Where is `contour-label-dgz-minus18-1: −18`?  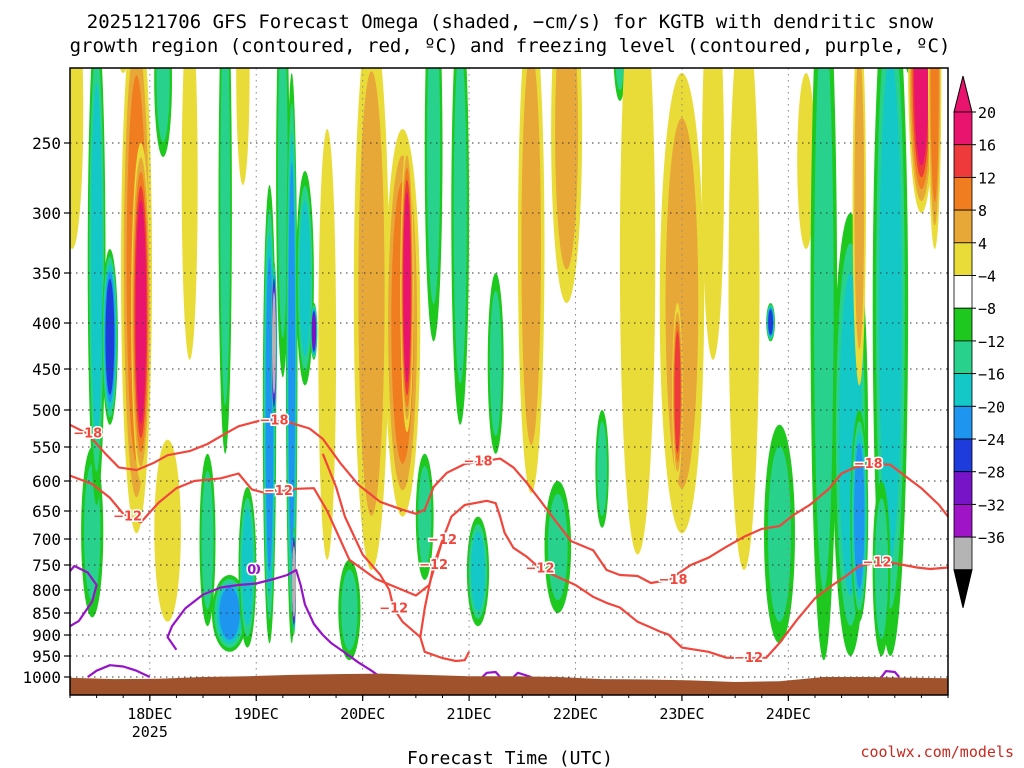 contour-label-dgz-minus18-1: −18 is located at coordinates (274, 420).